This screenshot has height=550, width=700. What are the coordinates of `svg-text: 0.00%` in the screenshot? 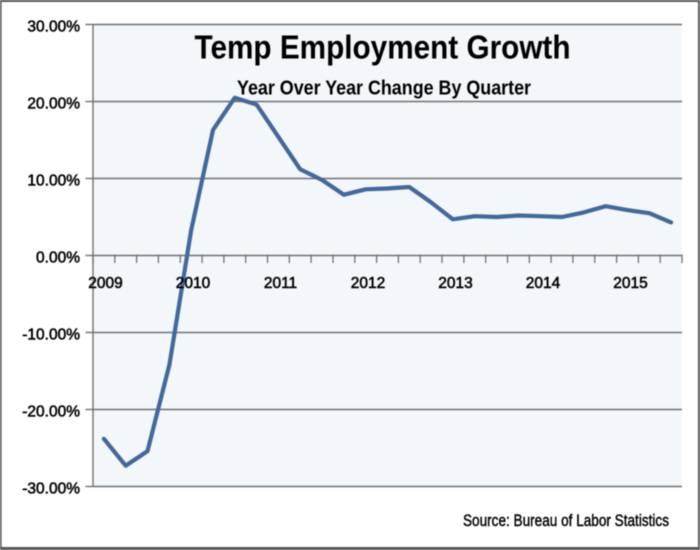 It's located at (58, 258).